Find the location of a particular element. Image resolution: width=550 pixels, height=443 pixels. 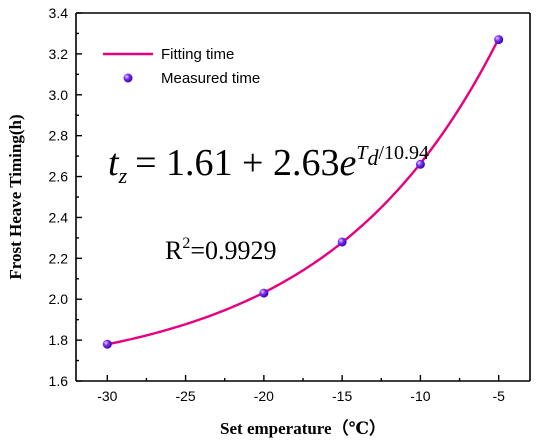

legend: Fitting time Measured time is located at coordinates (181, 66).